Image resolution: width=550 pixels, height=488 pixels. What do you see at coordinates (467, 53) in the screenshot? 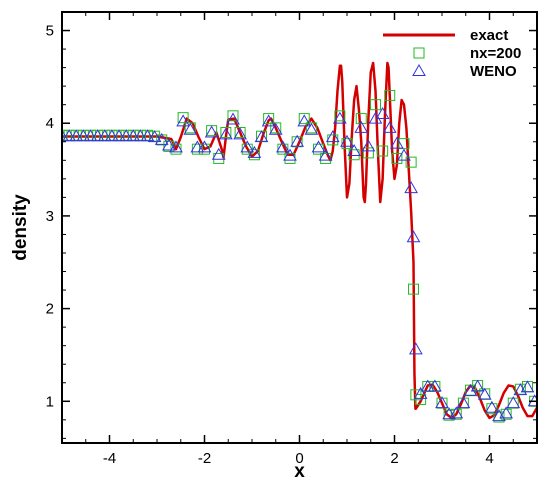
I see `legend-entry: nx=200` at bounding box center [467, 53].